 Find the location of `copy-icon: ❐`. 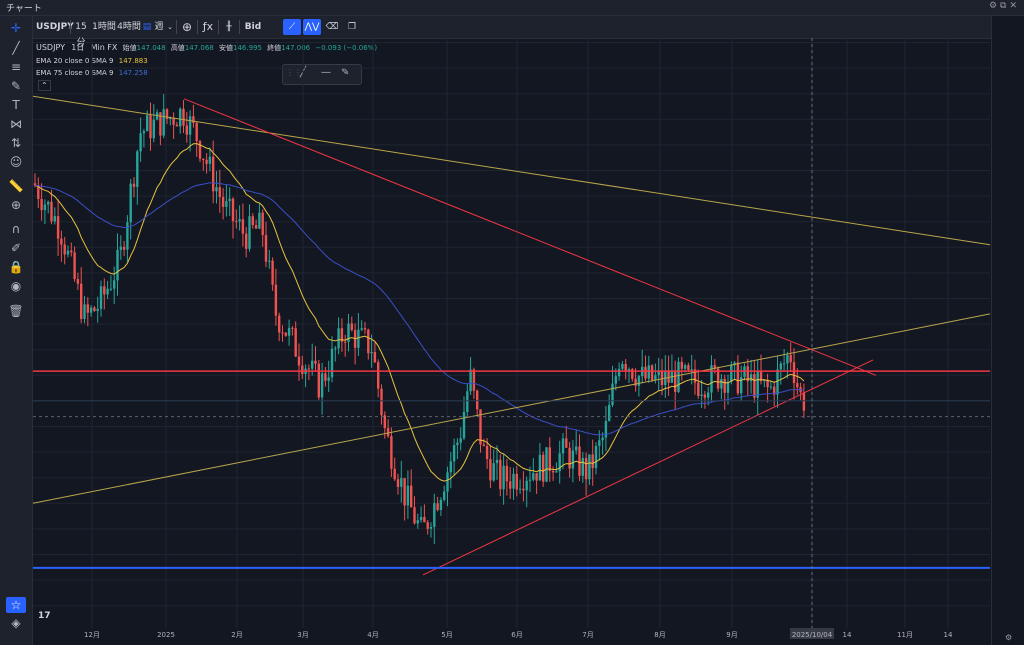

copy-icon: ❐ is located at coordinates (352, 27).